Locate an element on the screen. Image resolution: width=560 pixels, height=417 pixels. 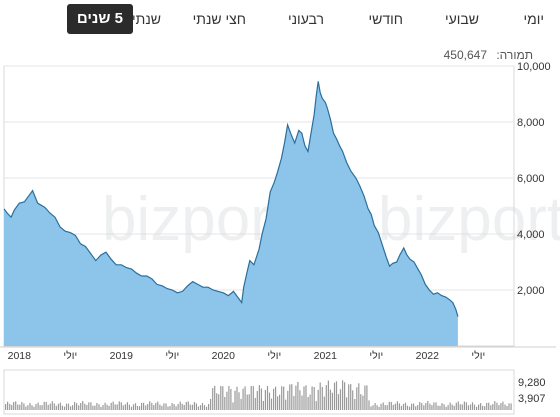
tab-weekly: שבועי is located at coordinates (461, 19).